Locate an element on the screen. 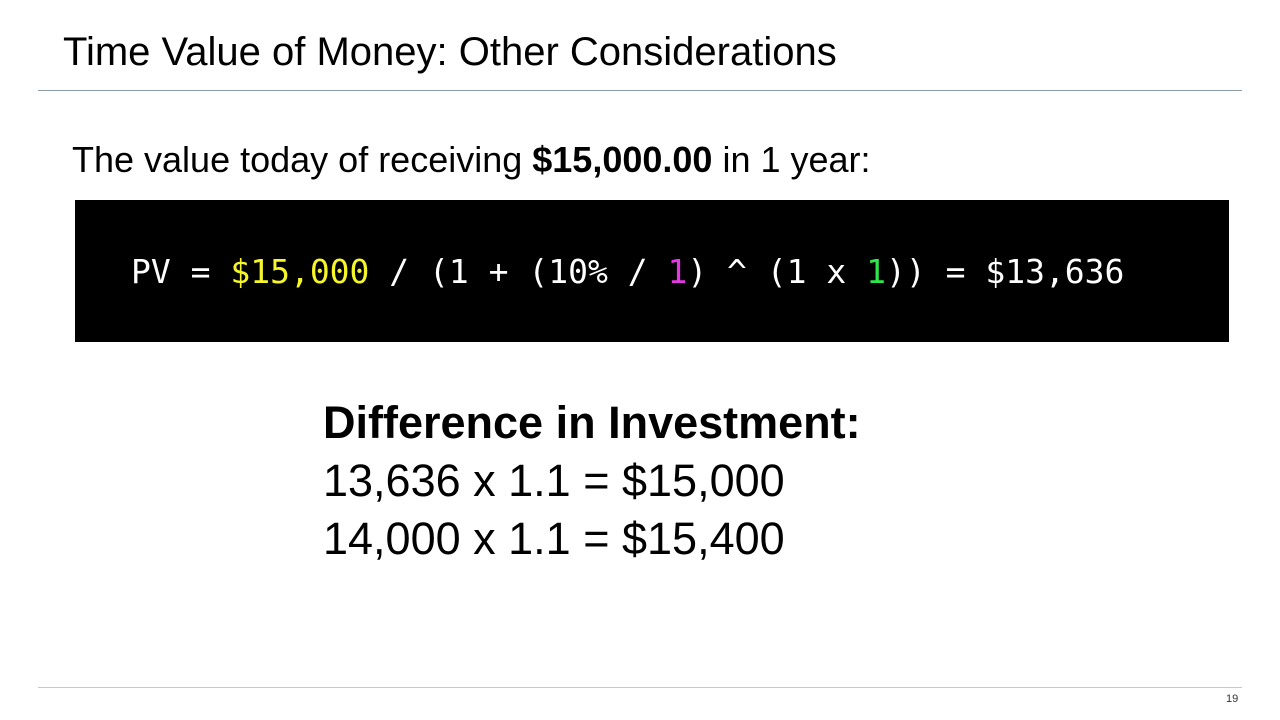 The height and width of the screenshot is (720, 1280). difference-heading: Difference in Investment: is located at coordinates (592, 422).